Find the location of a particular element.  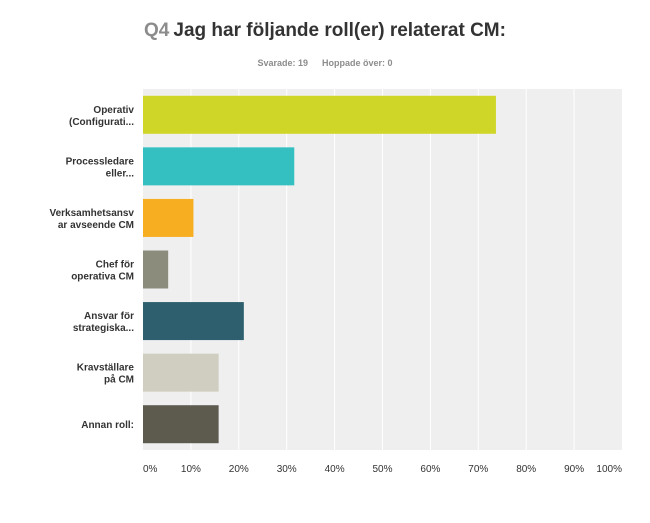

x-tick-label: 10% is located at coordinates (191, 469).